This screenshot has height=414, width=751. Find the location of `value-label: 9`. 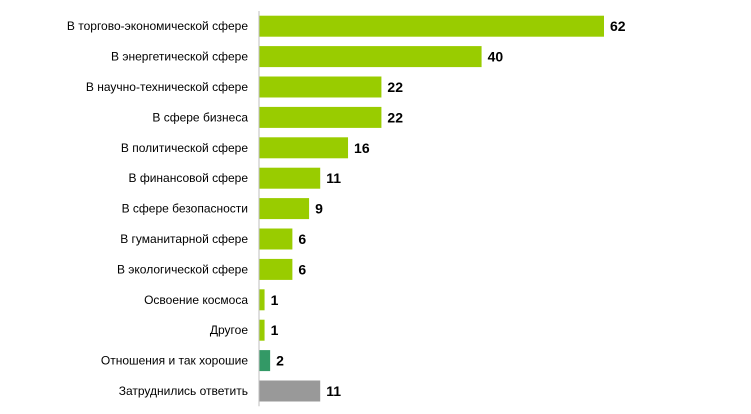

value-label: 9 is located at coordinates (319, 209).